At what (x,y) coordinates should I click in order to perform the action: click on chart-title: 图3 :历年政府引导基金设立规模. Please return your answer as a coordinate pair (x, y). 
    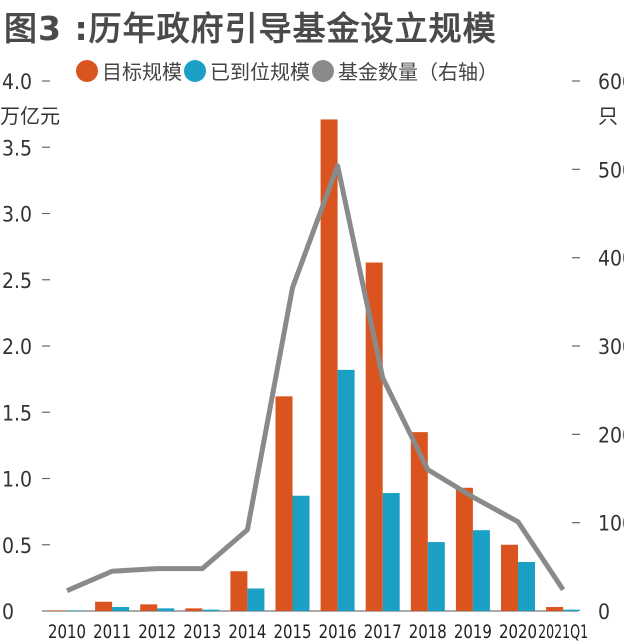
    Looking at the image, I should click on (250, 28).